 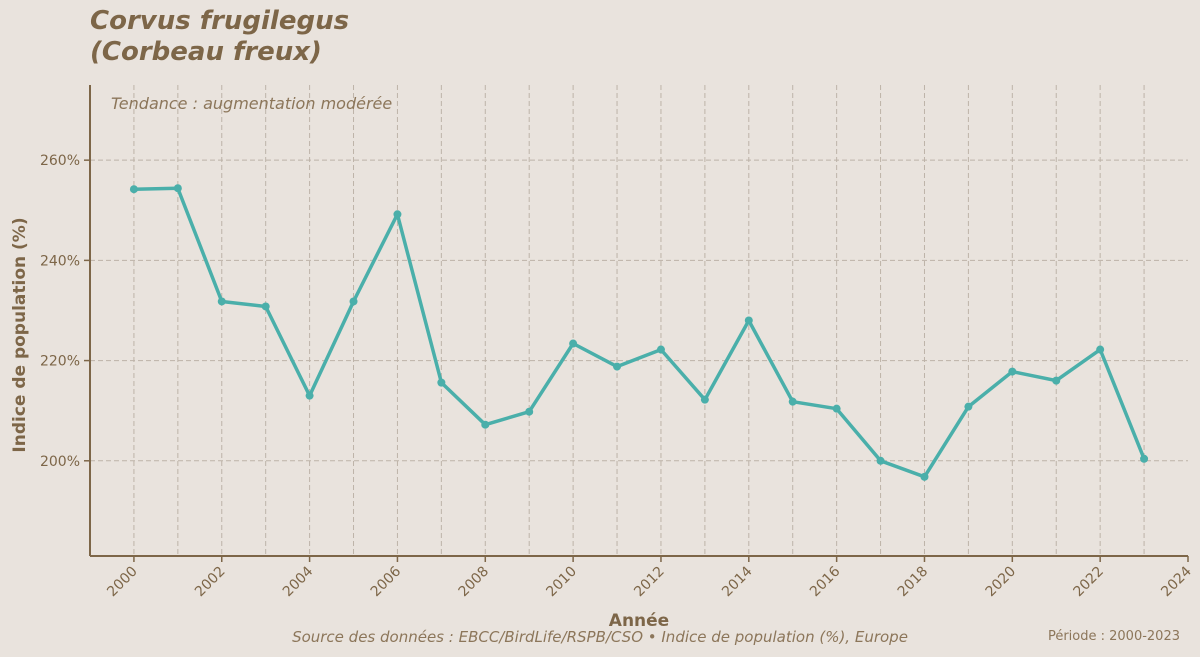 What do you see at coordinates (737, 581) in the screenshot?
I see `x-tick-label: 2014` at bounding box center [737, 581].